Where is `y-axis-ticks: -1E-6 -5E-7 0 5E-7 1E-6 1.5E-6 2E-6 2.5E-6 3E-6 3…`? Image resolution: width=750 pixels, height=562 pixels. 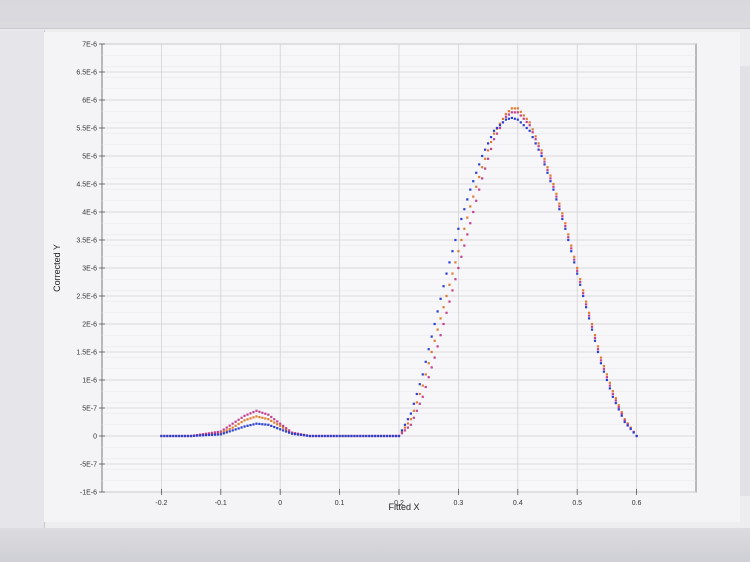 y-axis-ticks: -1E-6 -5E-7 0 5E-7 1E-6 1.5E-6 2E-6 2.5E-6 3E-6 3… is located at coordinates (90, 269).